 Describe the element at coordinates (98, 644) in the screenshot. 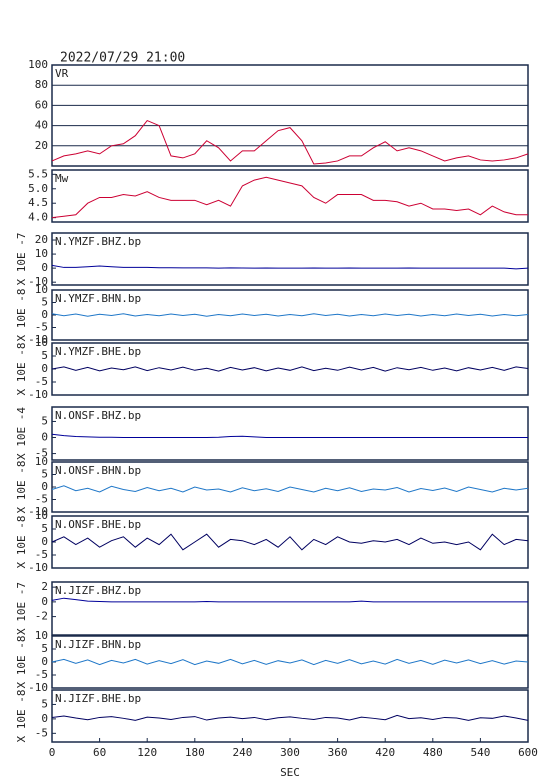

I see `panel-label: N.JIZF.BHN.bp` at that location.